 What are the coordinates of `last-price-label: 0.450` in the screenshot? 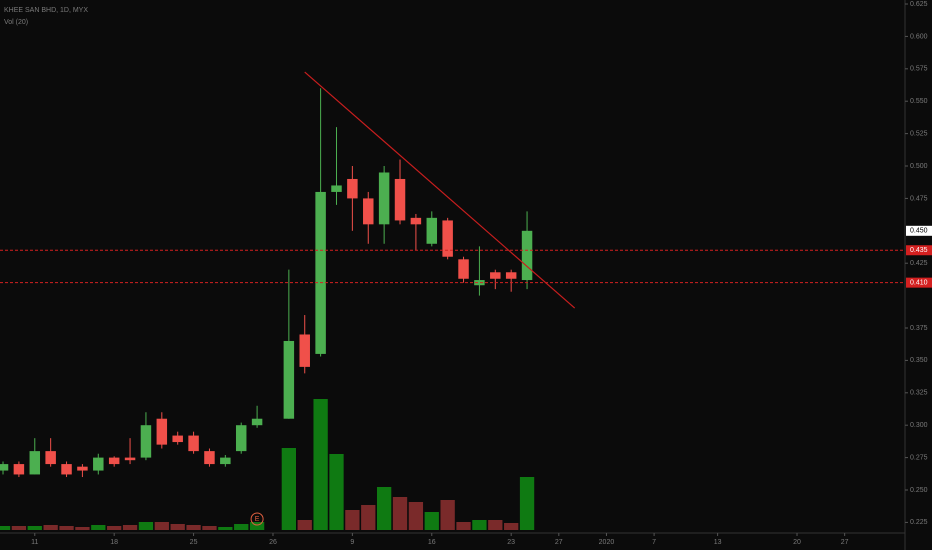 It's located at (919, 231).